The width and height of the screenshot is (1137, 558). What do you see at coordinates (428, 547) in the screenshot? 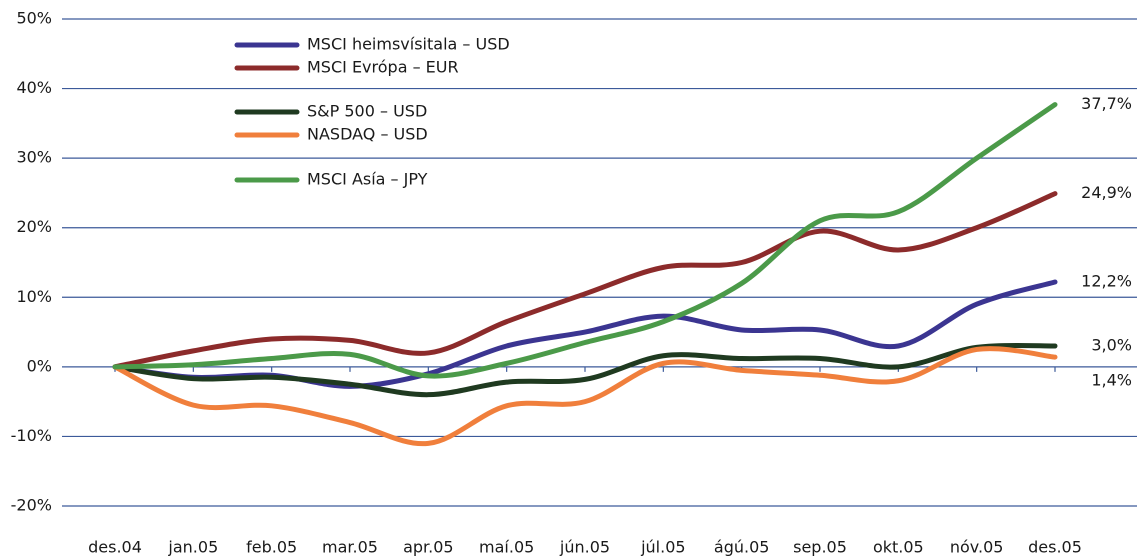
I see `x-tick-label: apr.05` at bounding box center [428, 547].